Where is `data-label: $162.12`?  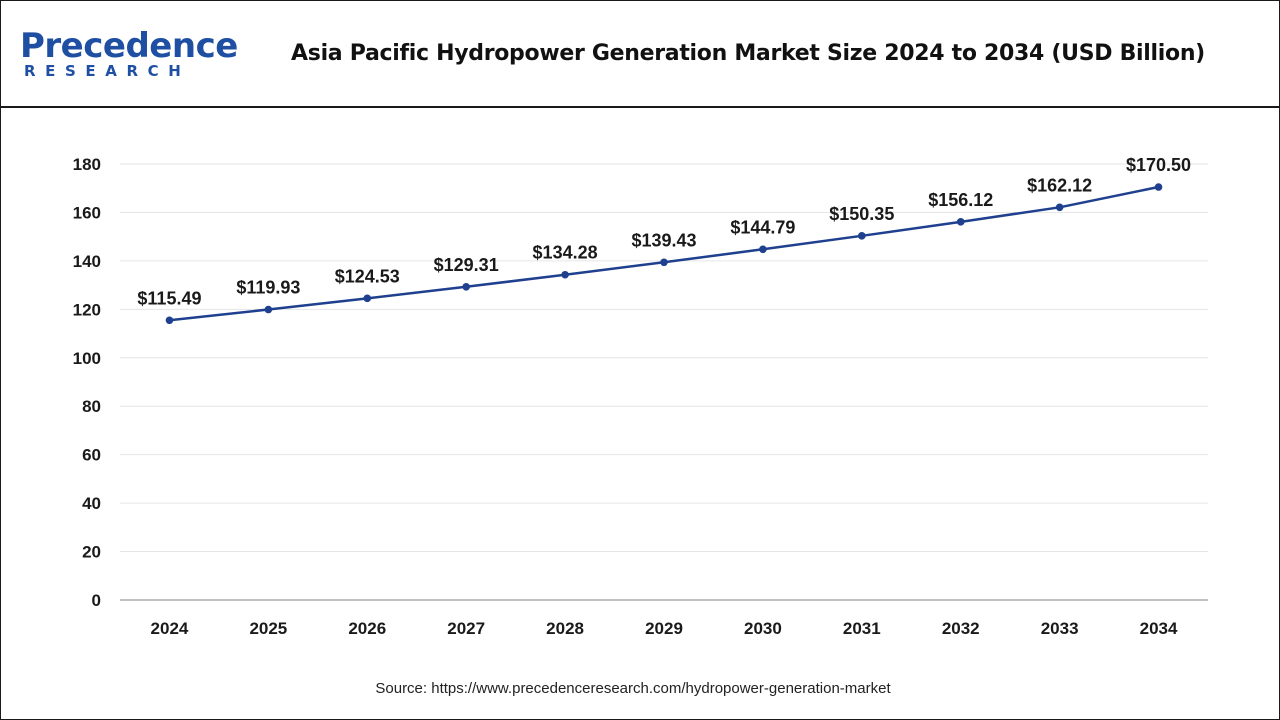
data-label: $162.12 is located at coordinates (1059, 185).